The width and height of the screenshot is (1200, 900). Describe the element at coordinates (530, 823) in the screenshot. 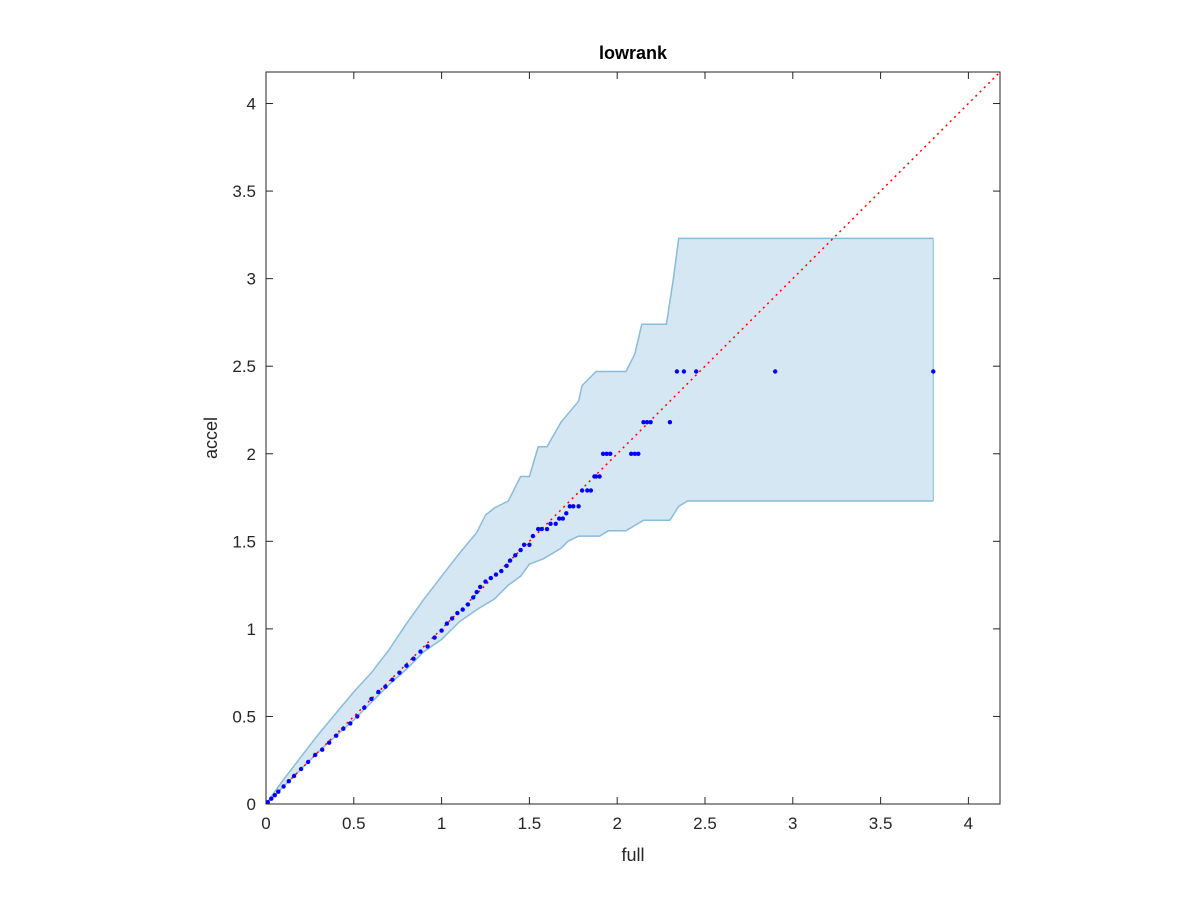

I see `x-tick-label: 1.5` at that location.